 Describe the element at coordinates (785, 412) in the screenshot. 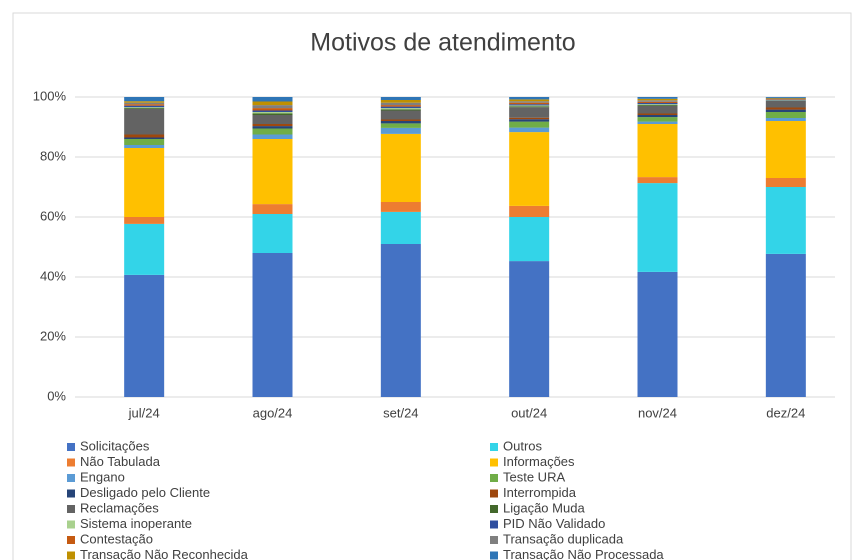

I see `x-tick-label: dez/24` at that location.